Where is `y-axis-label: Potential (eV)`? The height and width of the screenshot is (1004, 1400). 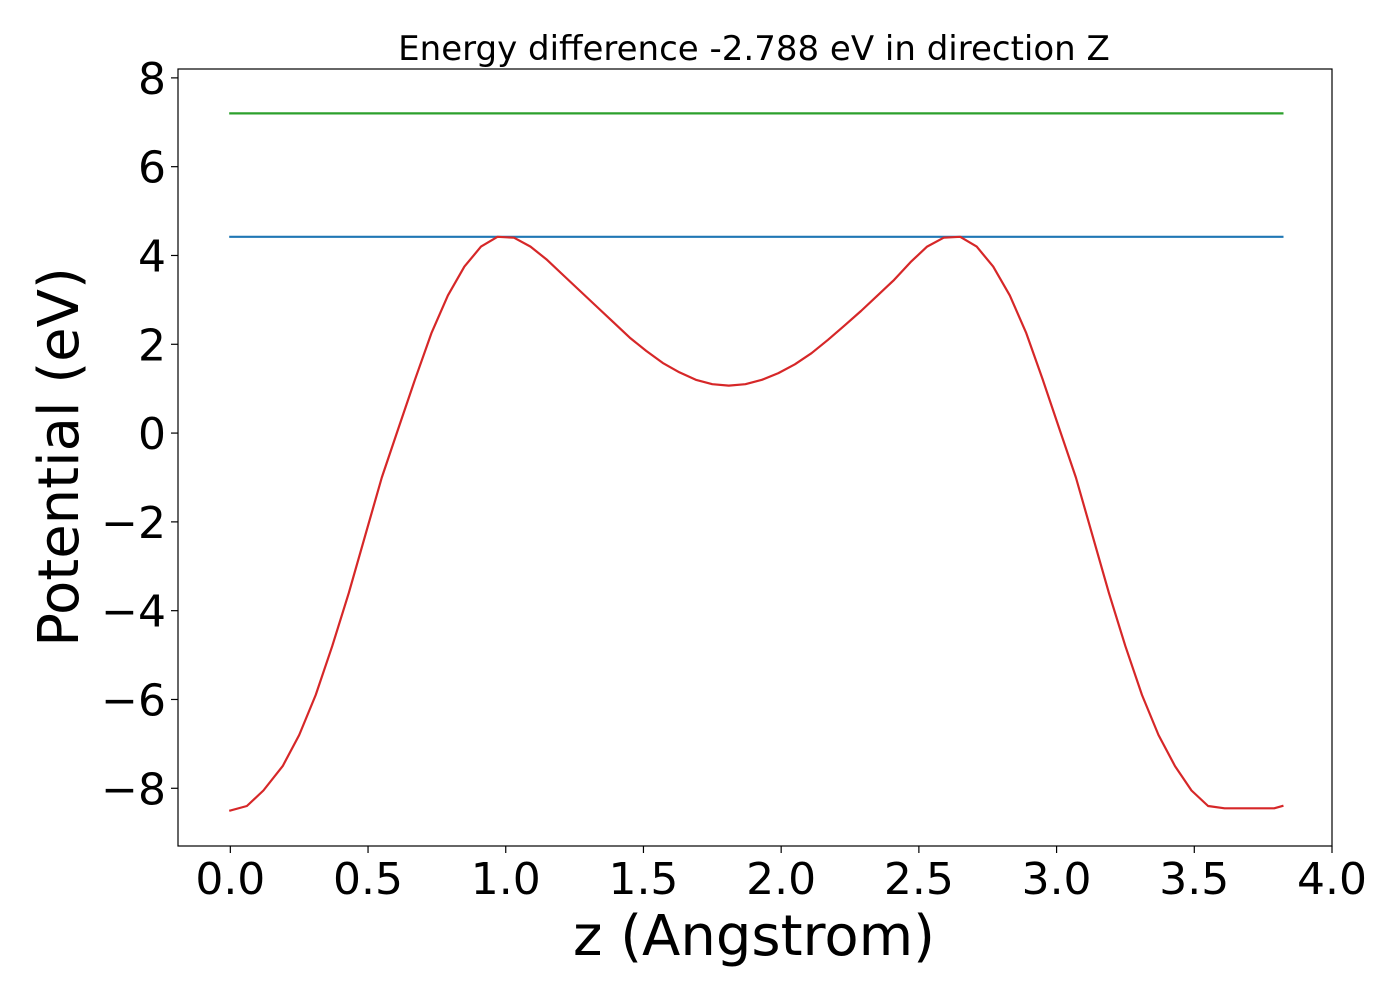 y-axis-label: Potential (eV) is located at coordinates (59, 457).